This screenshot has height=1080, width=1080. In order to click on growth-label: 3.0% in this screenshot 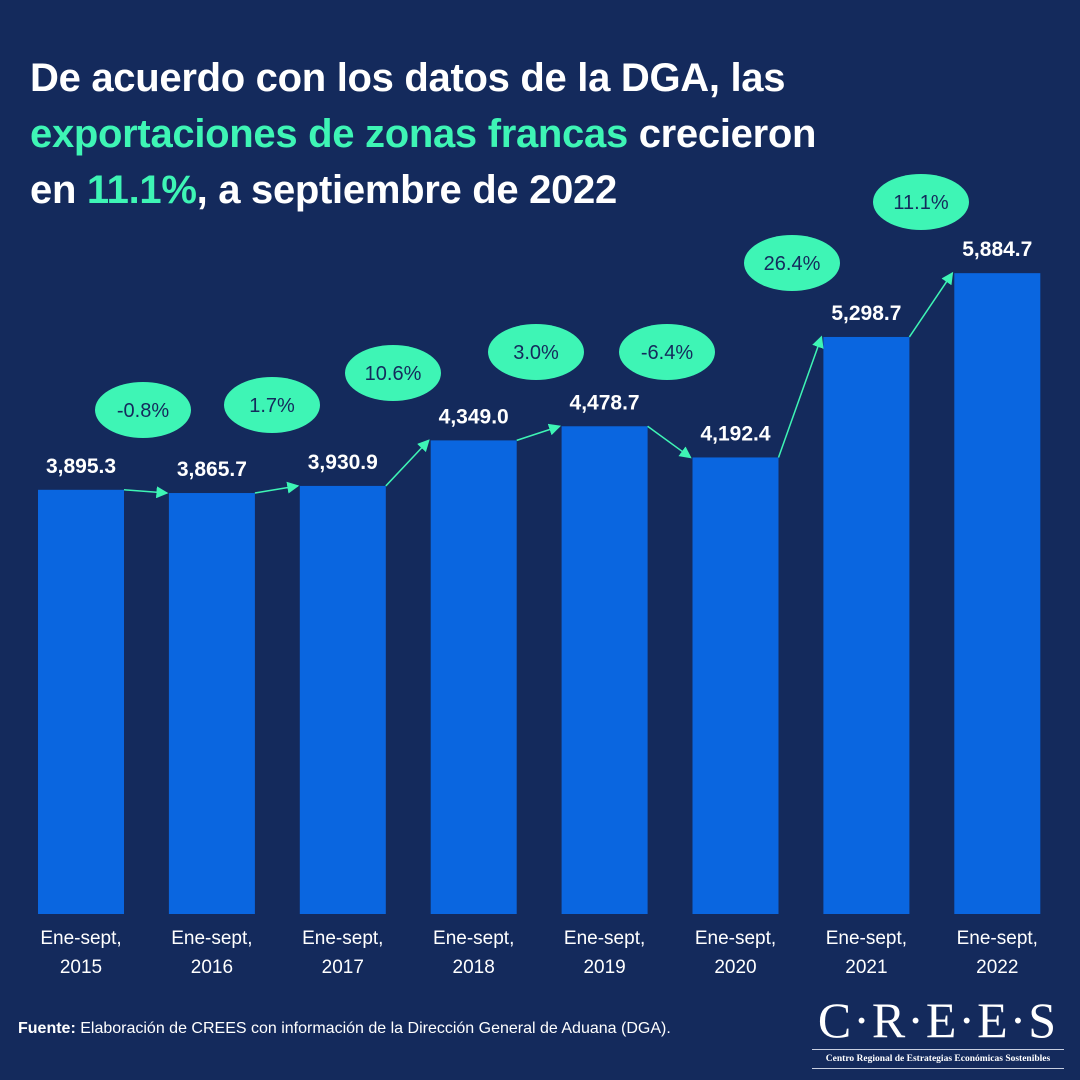, I will do `click(536, 353)`.